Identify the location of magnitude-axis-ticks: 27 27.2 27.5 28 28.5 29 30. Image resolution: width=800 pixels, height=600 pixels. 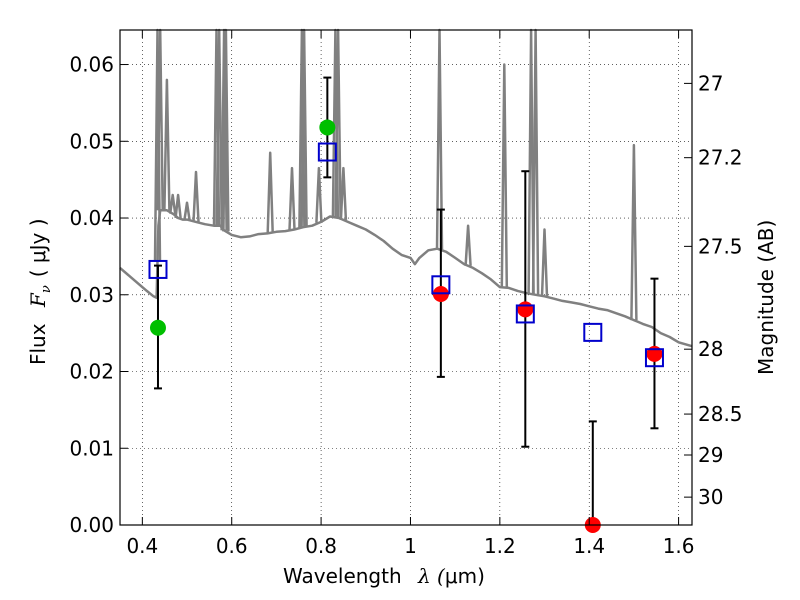
(713, 290).